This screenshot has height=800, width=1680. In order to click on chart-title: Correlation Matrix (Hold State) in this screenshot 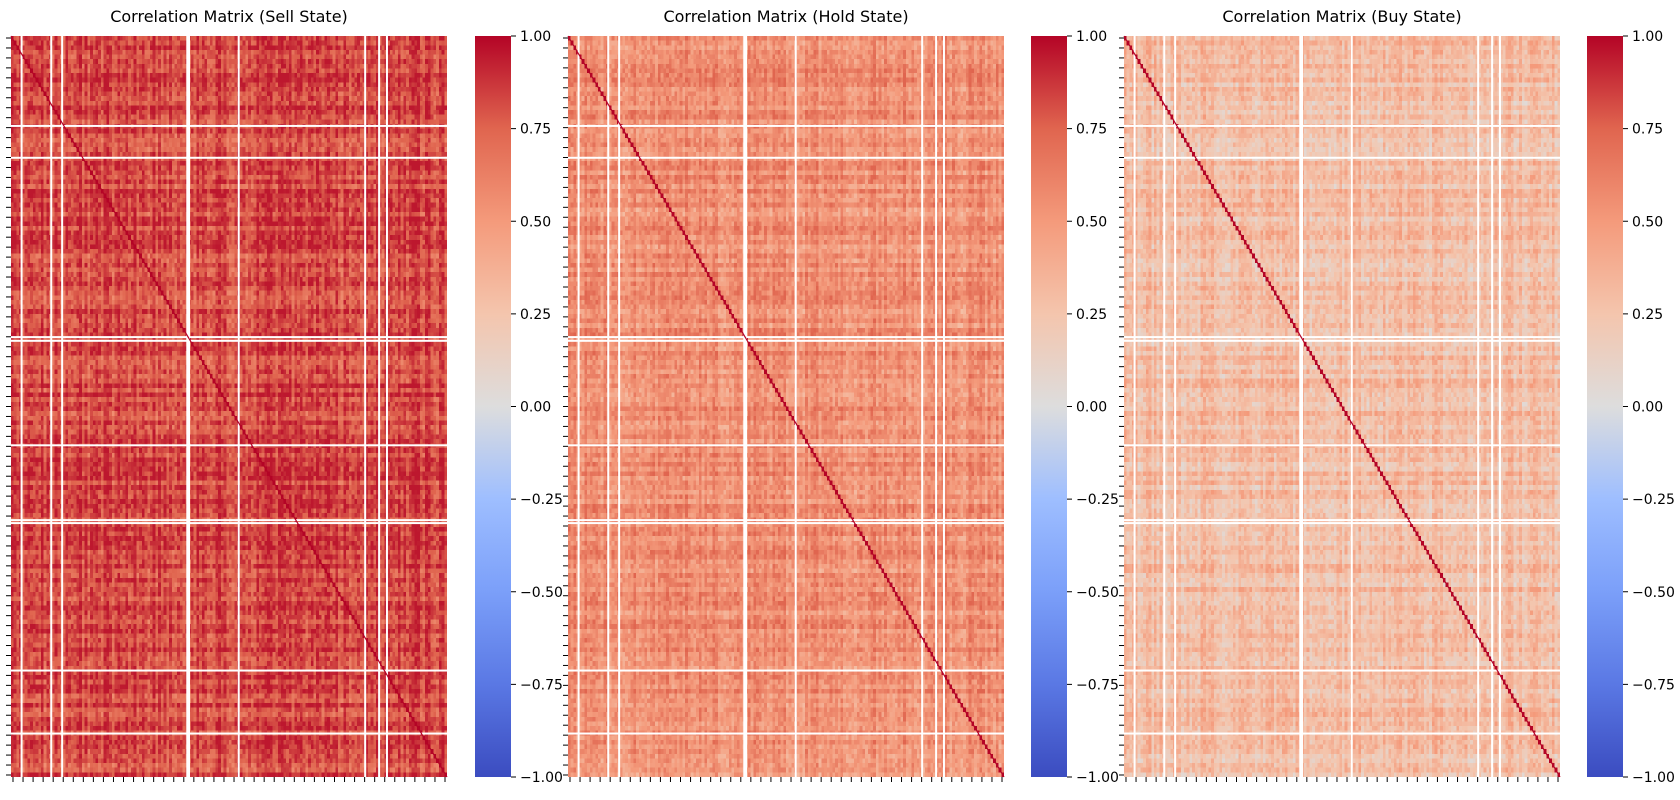, I will do `click(785, 16)`.